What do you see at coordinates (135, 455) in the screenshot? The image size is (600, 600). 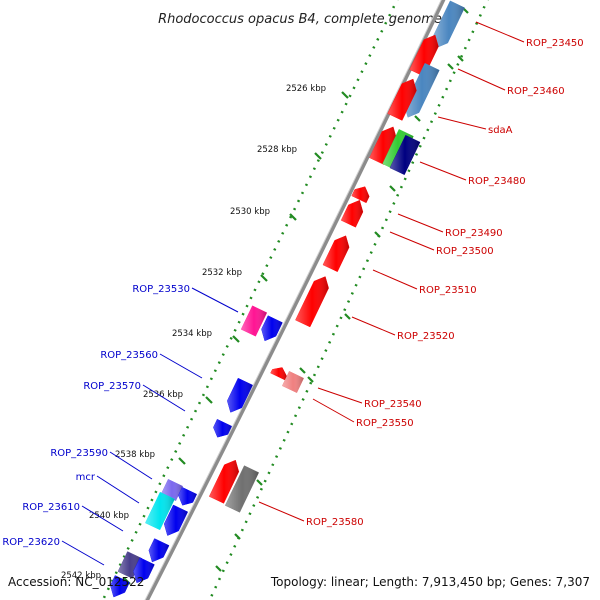 I see `kbp-tick-label: 2538 kbp` at bounding box center [135, 455].